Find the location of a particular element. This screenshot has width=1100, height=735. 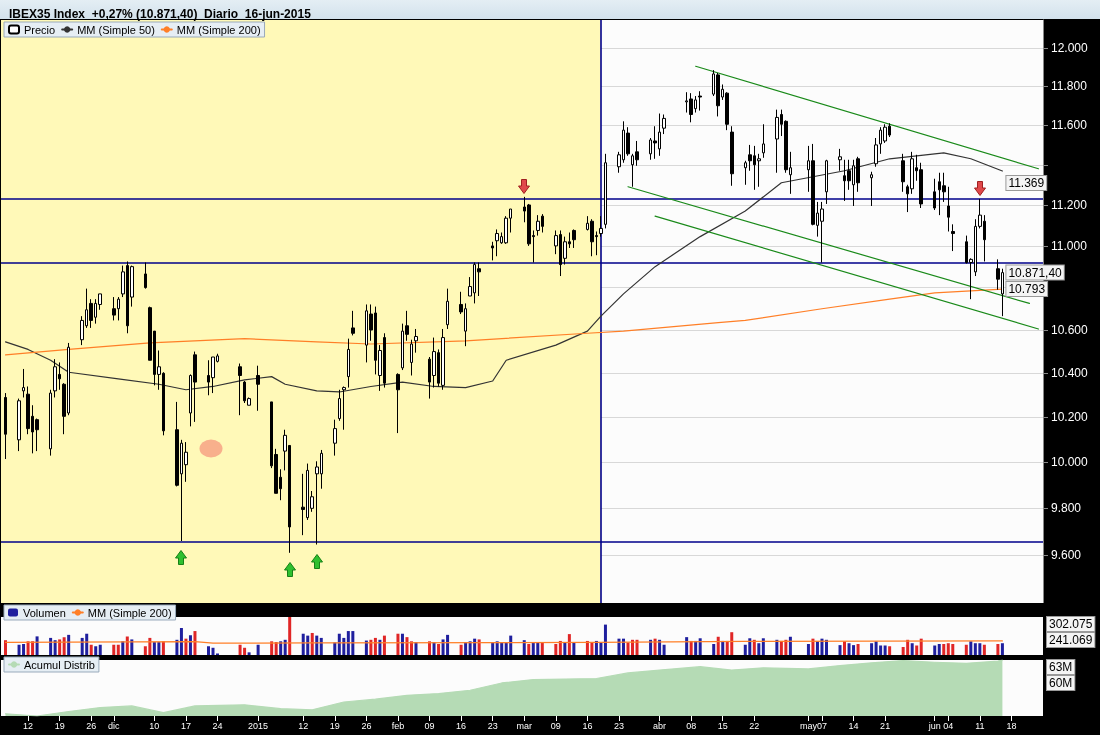

x-tick-label: 08 is located at coordinates (691, 725).